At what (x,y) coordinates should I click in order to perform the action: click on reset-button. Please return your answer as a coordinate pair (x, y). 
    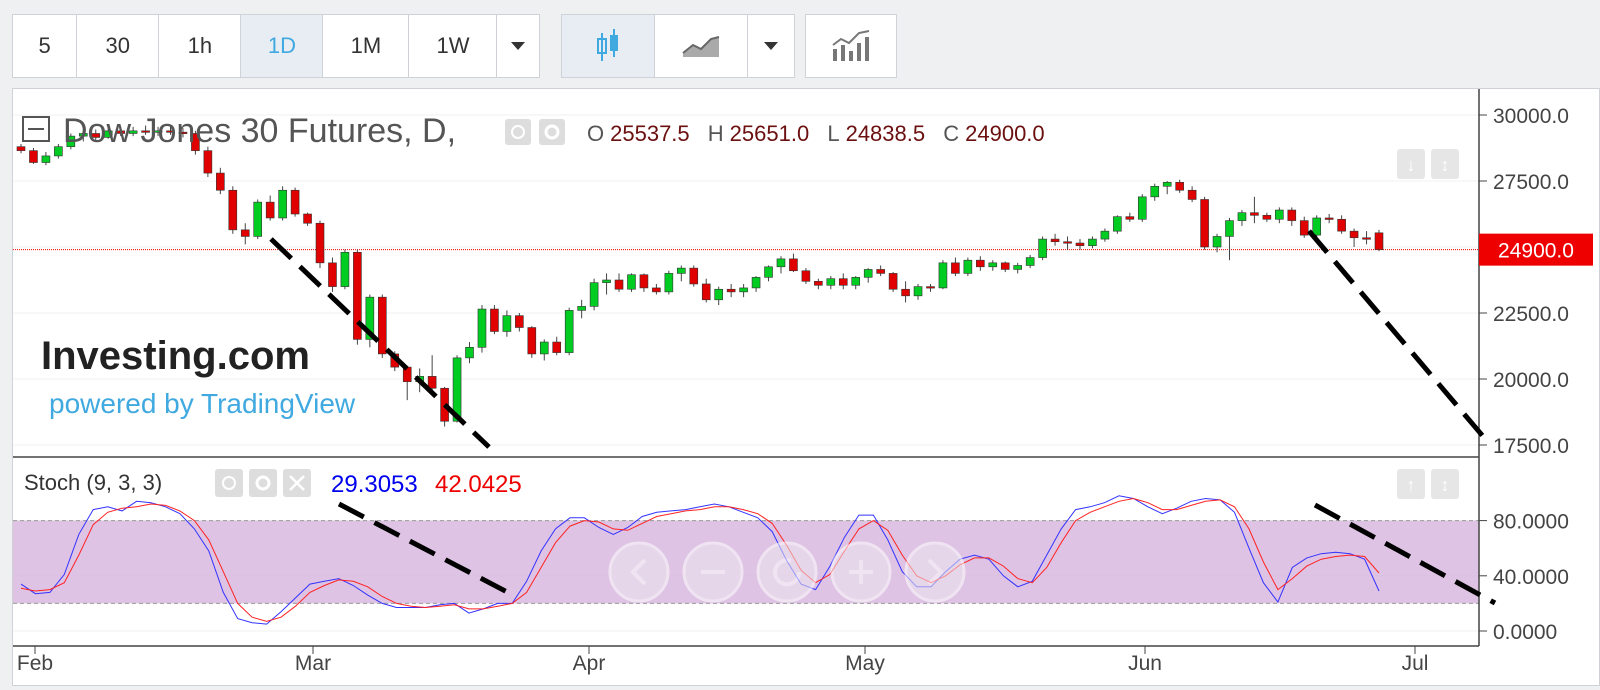
    Looking at the image, I should click on (787, 572).